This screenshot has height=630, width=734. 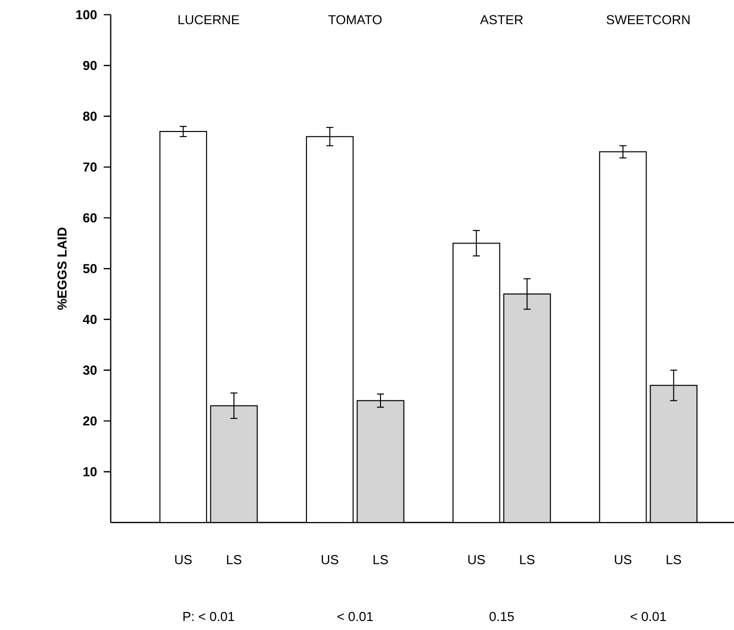 I want to click on annotation: ASTER, so click(x=501, y=19).